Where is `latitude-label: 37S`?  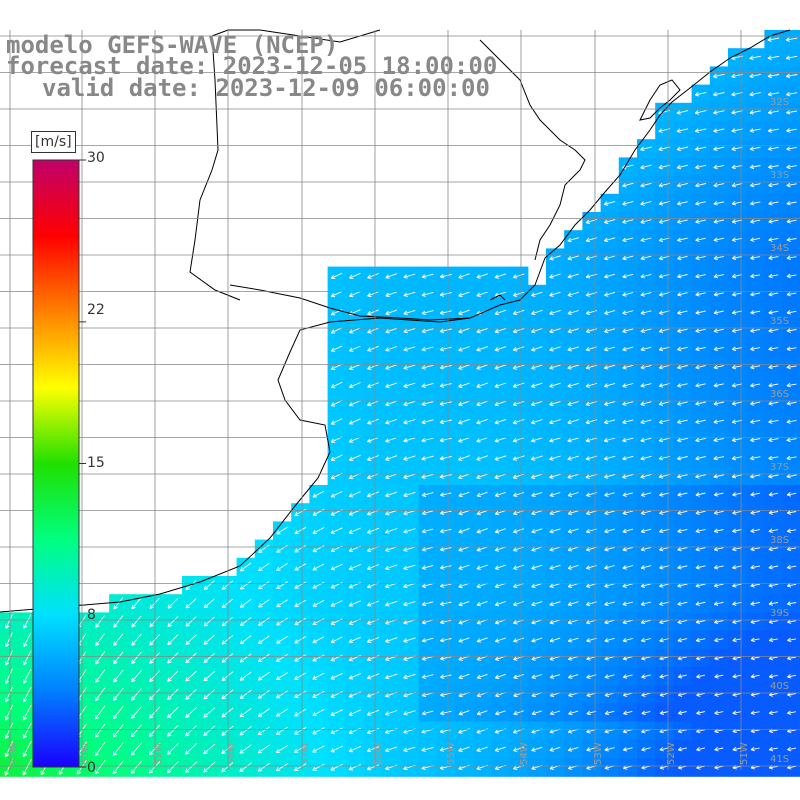 latitude-label: 37S is located at coordinates (779, 467).